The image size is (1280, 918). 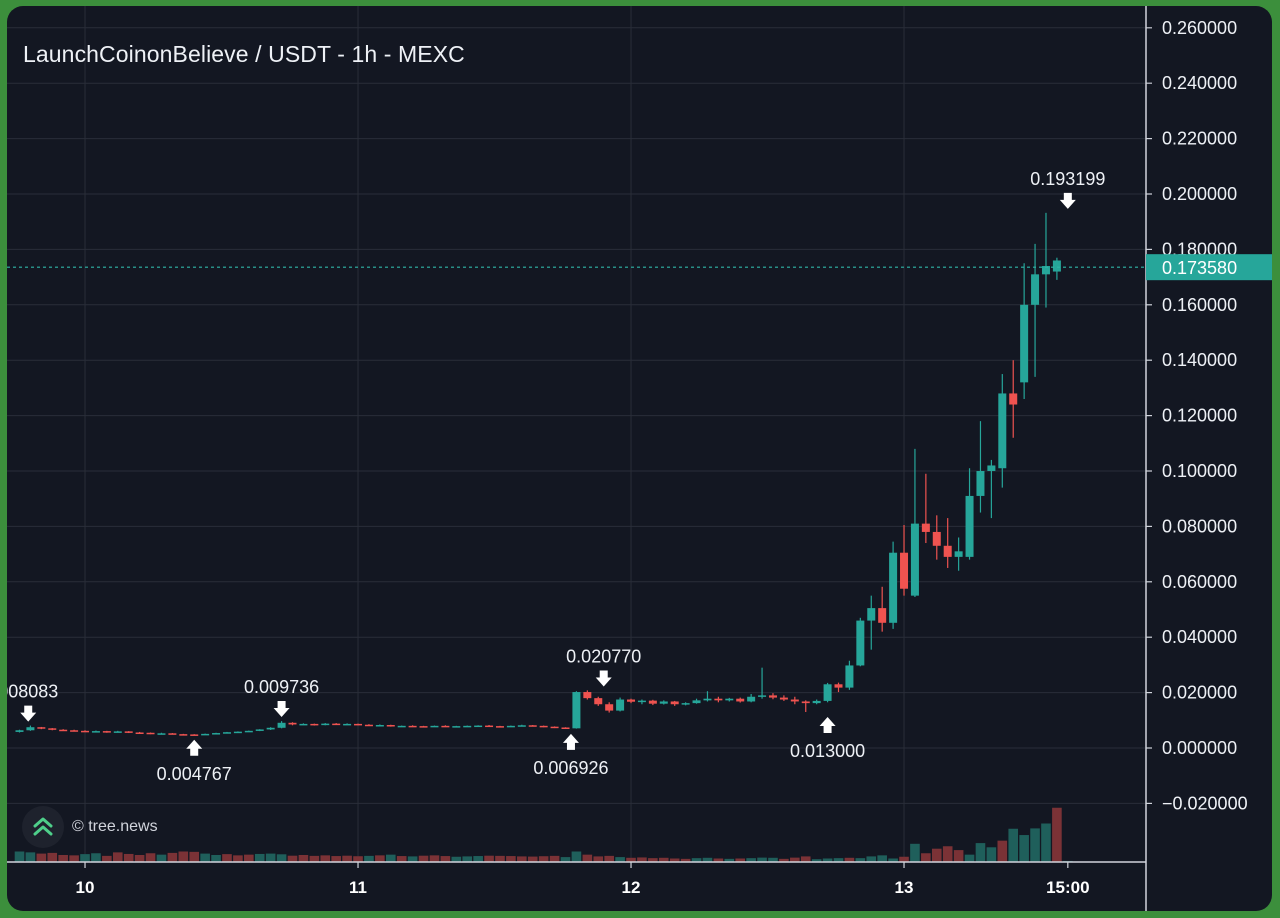 What do you see at coordinates (904, 887) in the screenshot?
I see `time-axis-label: 13` at bounding box center [904, 887].